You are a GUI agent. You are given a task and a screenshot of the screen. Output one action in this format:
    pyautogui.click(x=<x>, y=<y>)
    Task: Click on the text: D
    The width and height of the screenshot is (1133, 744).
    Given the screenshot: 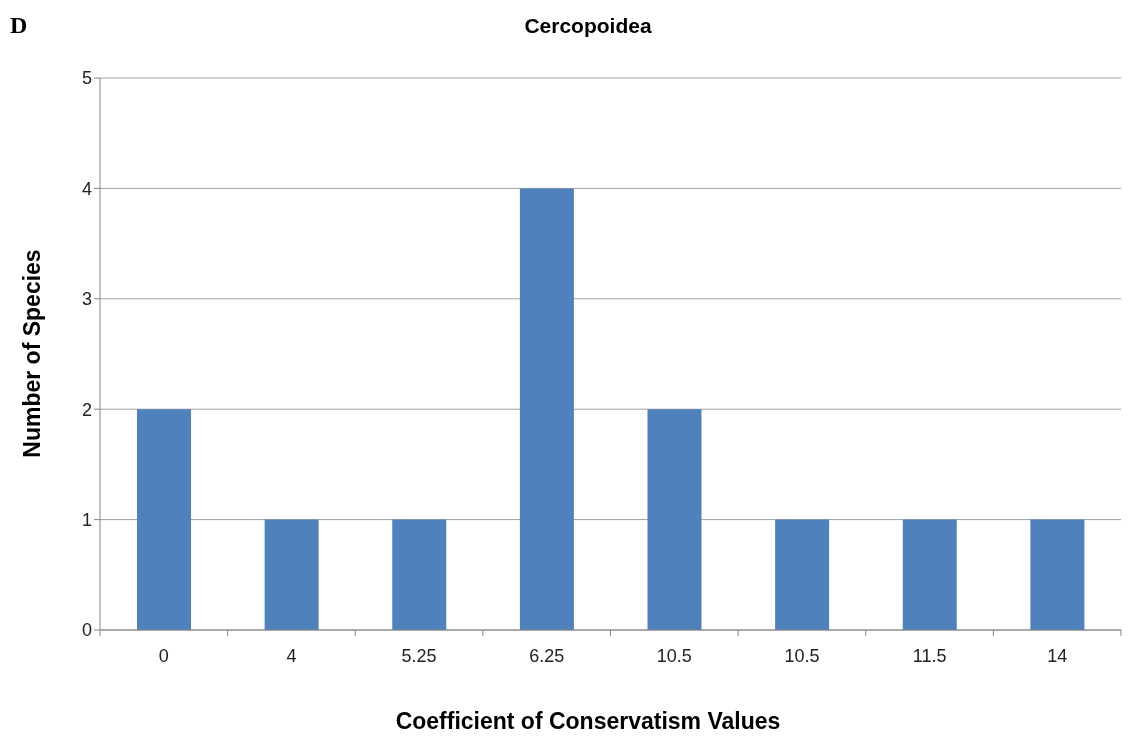 What is the action you would take?
    pyautogui.click(x=19, y=25)
    